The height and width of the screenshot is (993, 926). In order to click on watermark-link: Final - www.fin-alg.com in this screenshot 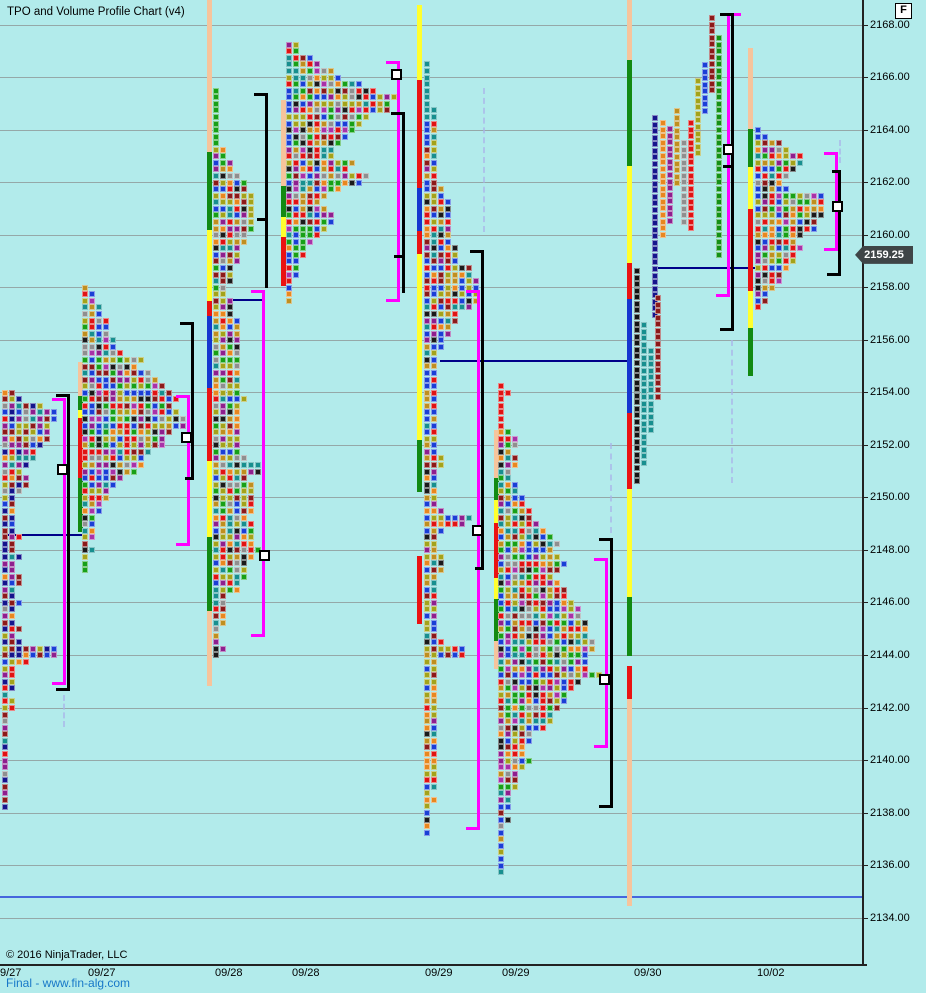, I will do `click(68, 983)`.